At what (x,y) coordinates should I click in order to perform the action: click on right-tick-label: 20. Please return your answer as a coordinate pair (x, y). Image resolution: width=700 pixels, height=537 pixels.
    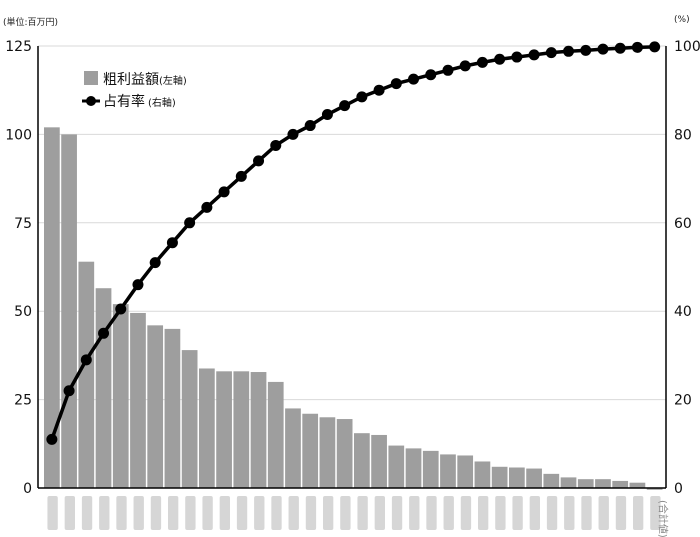
    Looking at the image, I should click on (683, 401).